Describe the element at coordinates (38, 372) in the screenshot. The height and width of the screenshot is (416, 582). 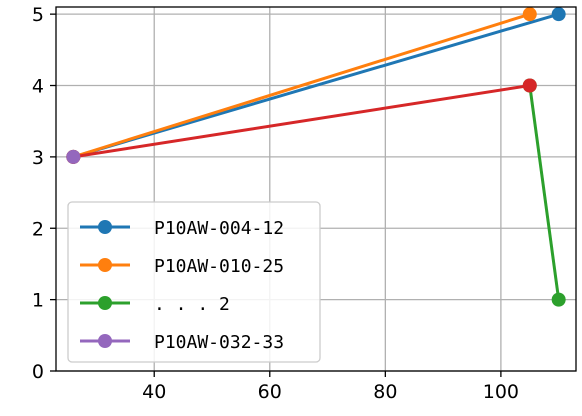
I see `y-tick-label: 0` at that location.